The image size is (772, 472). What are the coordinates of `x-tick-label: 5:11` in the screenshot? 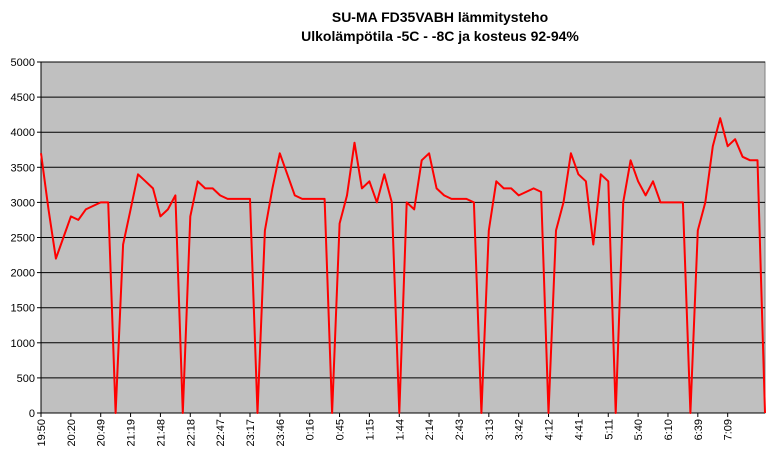 It's located at (609, 429).